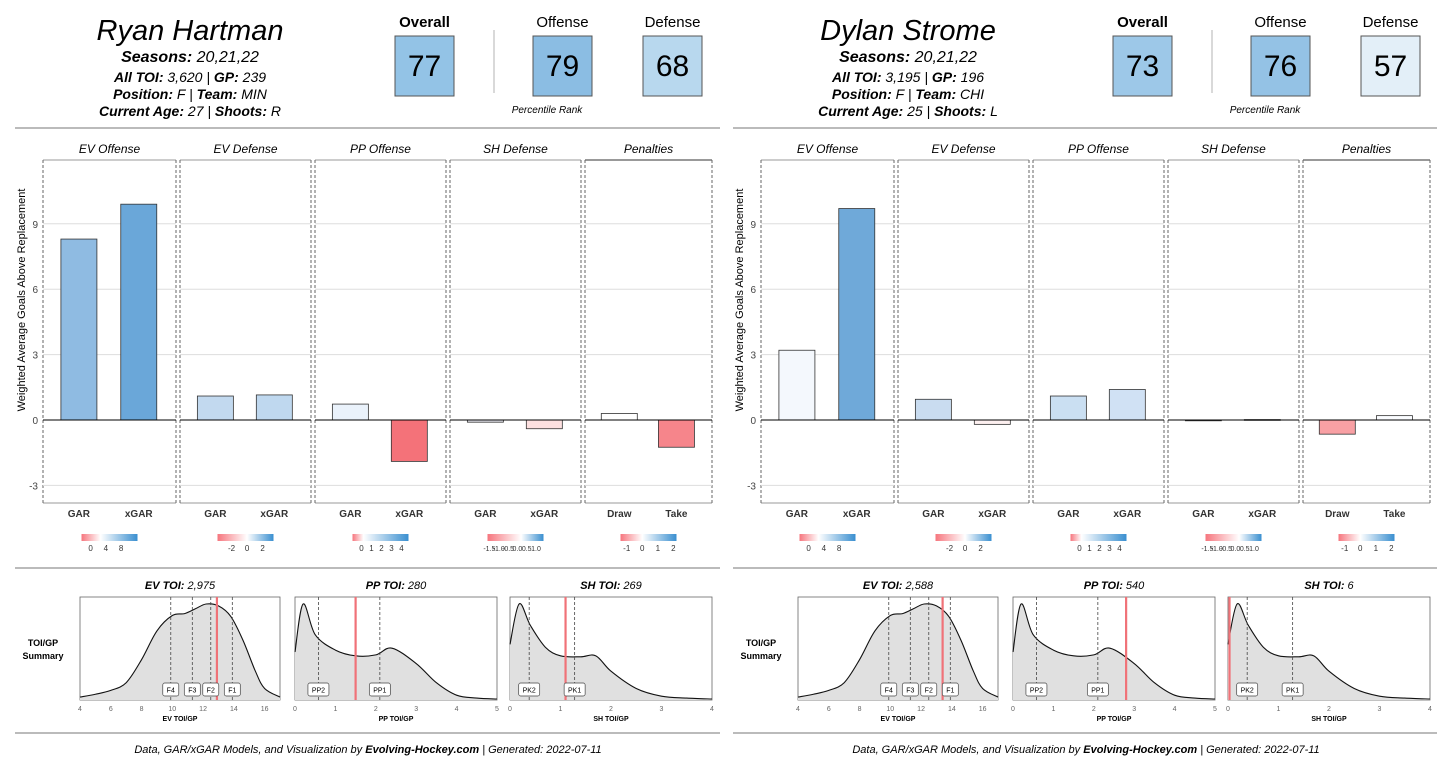 This screenshot has width=1437, height=765. Describe the element at coordinates (201, 586) in the screenshot. I see `toi-value: 2,975` at that location.